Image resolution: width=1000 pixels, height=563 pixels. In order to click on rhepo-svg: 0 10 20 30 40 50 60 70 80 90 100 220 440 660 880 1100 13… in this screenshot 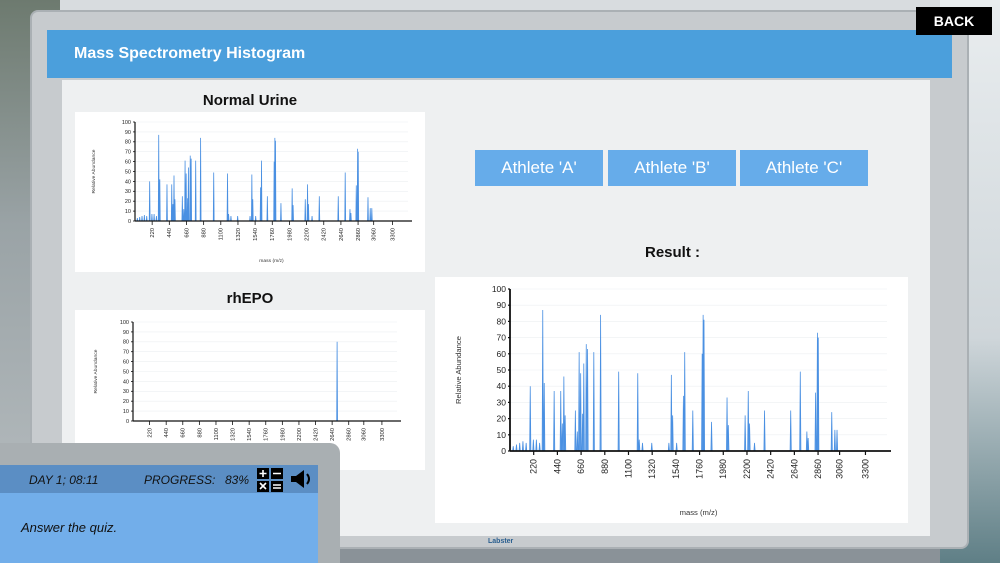, I will do `click(247, 380)`.